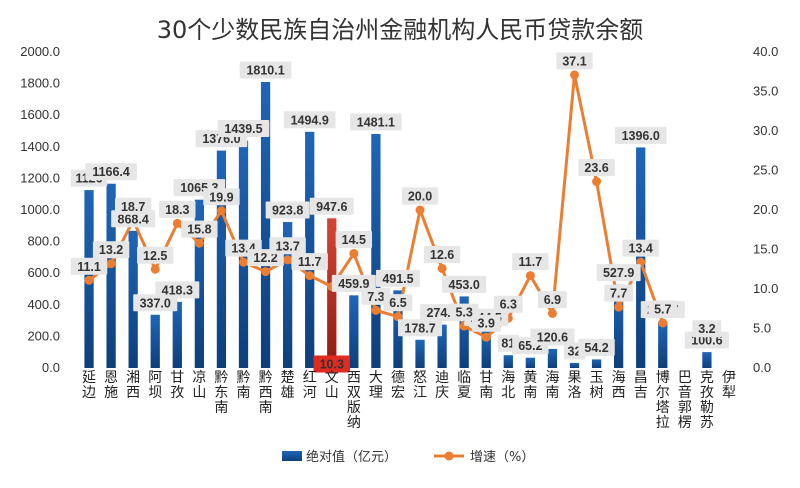 The image size is (800, 488). What do you see at coordinates (398, 393) in the screenshot?
I see `category-char: 宏` at bounding box center [398, 393].